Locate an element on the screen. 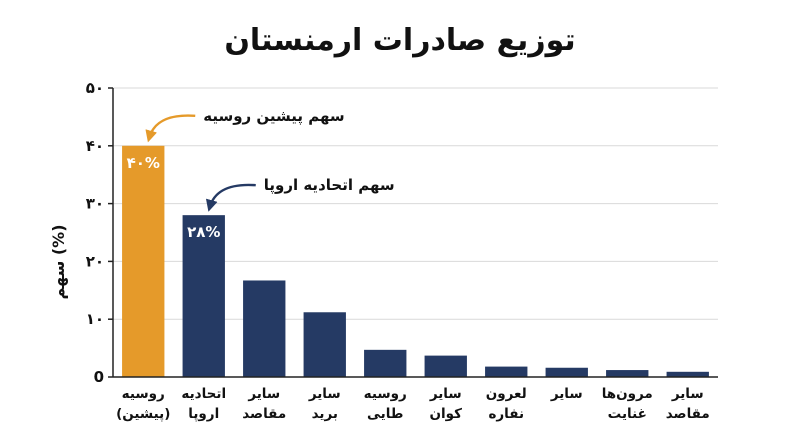 Image resolution: width=800 pixels, height=447 pixels. chart-title: توزیع صادرات ارمنستان is located at coordinates (399, 40).